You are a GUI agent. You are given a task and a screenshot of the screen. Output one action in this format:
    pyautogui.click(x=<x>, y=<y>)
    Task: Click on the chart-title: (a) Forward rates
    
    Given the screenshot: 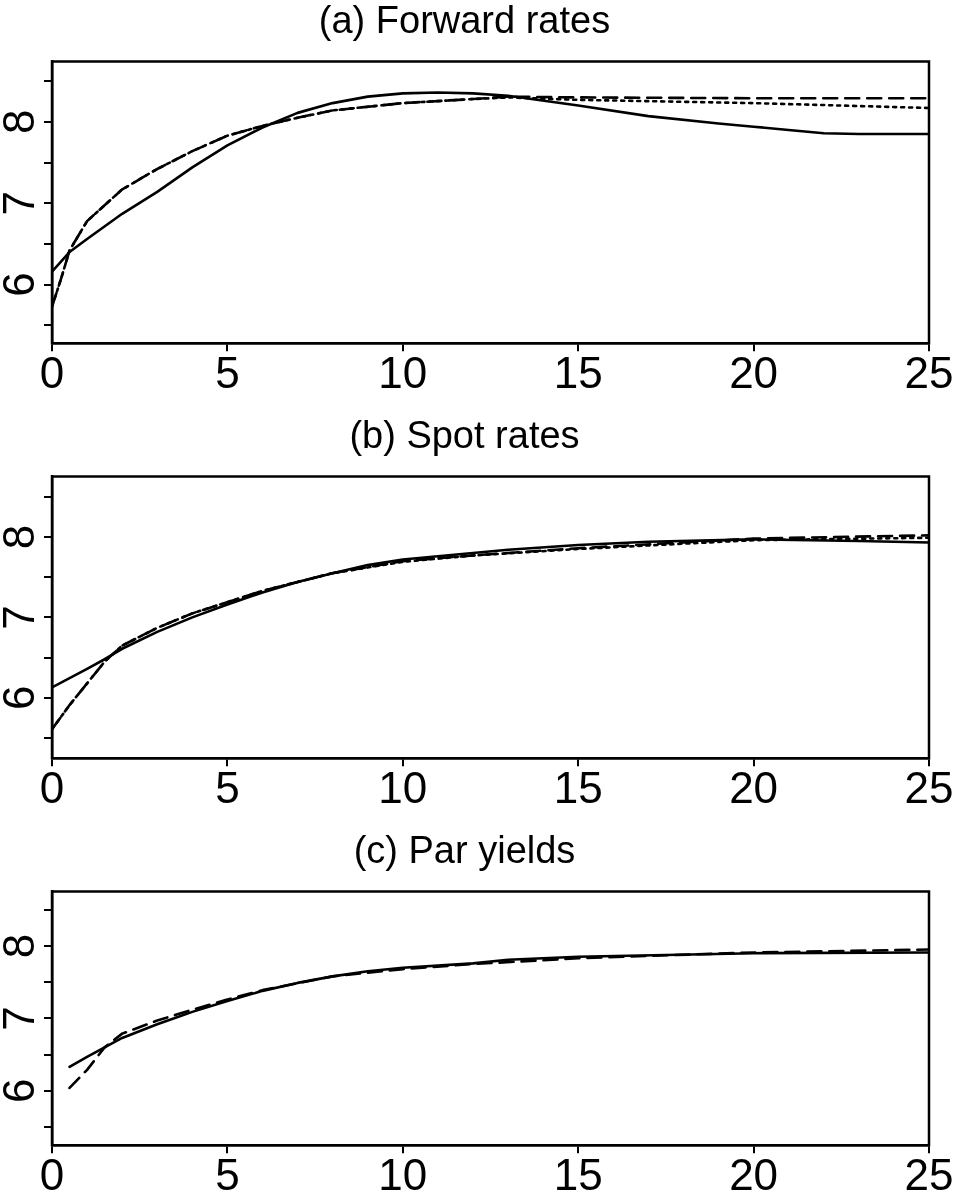 What is the action you would take?
    pyautogui.click(x=464, y=21)
    